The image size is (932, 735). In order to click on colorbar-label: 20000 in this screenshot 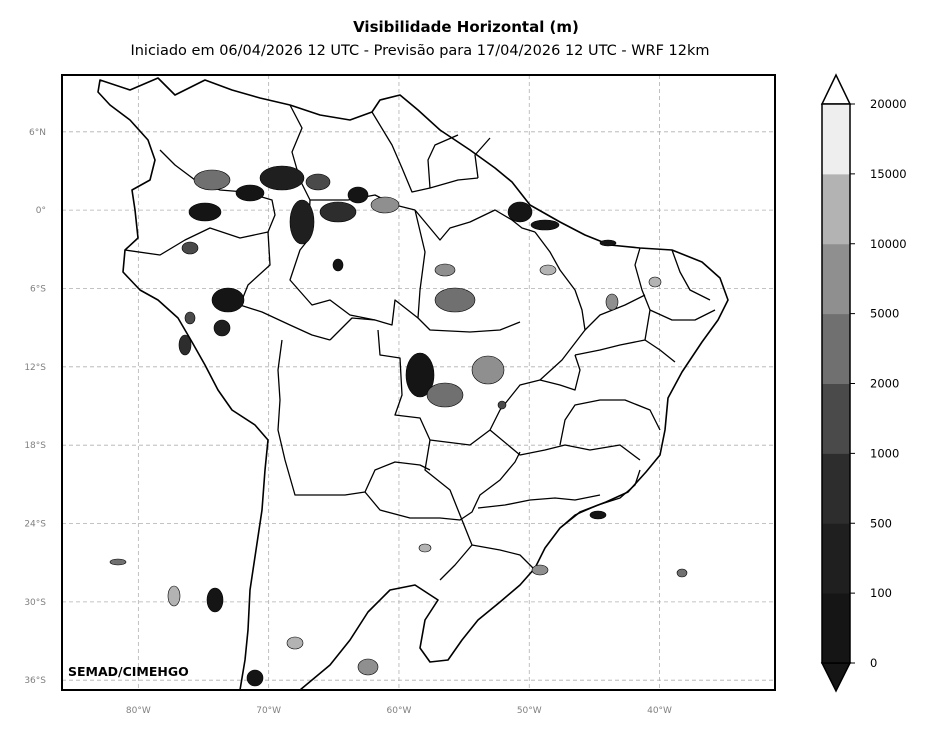, I will do `click(888, 104)`.